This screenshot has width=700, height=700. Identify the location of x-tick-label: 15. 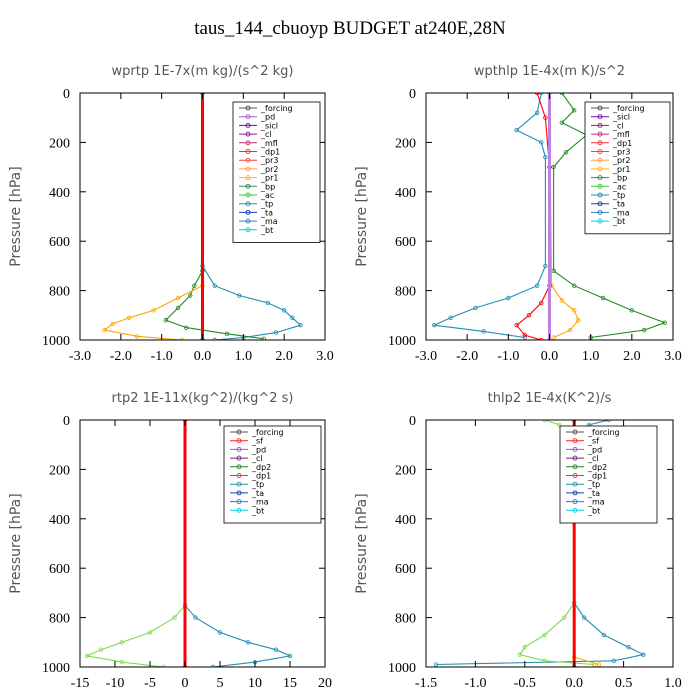
(290, 683).